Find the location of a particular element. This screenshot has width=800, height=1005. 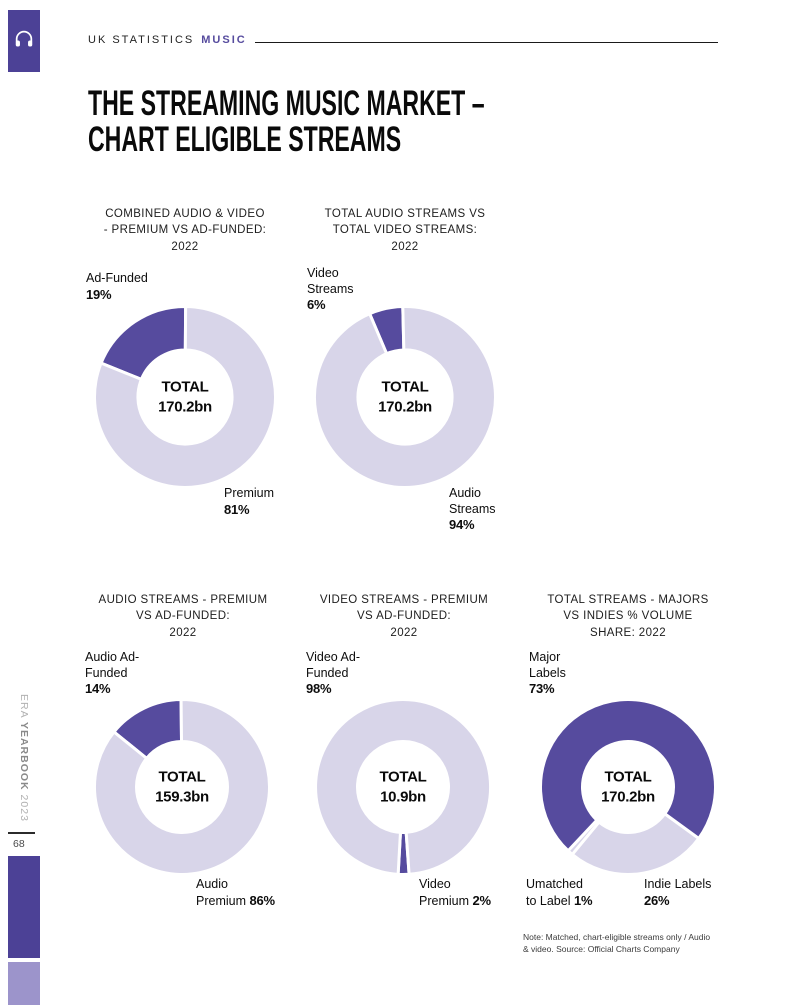

chart-title-line: TOTAL VIDEO STREAMS: is located at coordinates (405, 230).